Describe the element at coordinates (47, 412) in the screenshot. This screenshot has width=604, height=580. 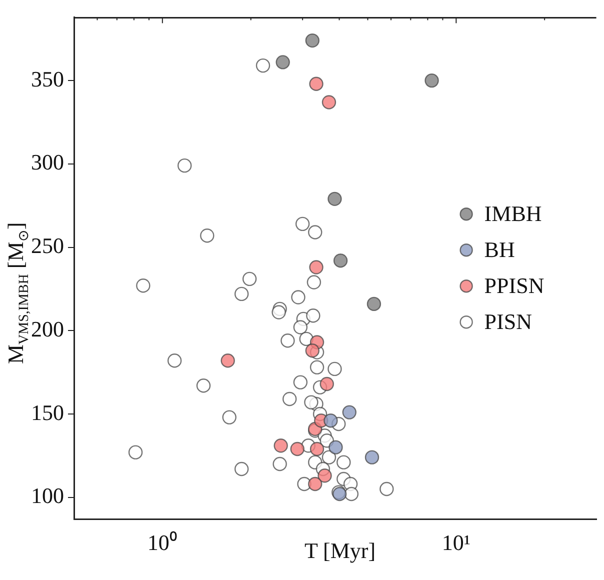
I see `y-tick-label: 150` at that location.